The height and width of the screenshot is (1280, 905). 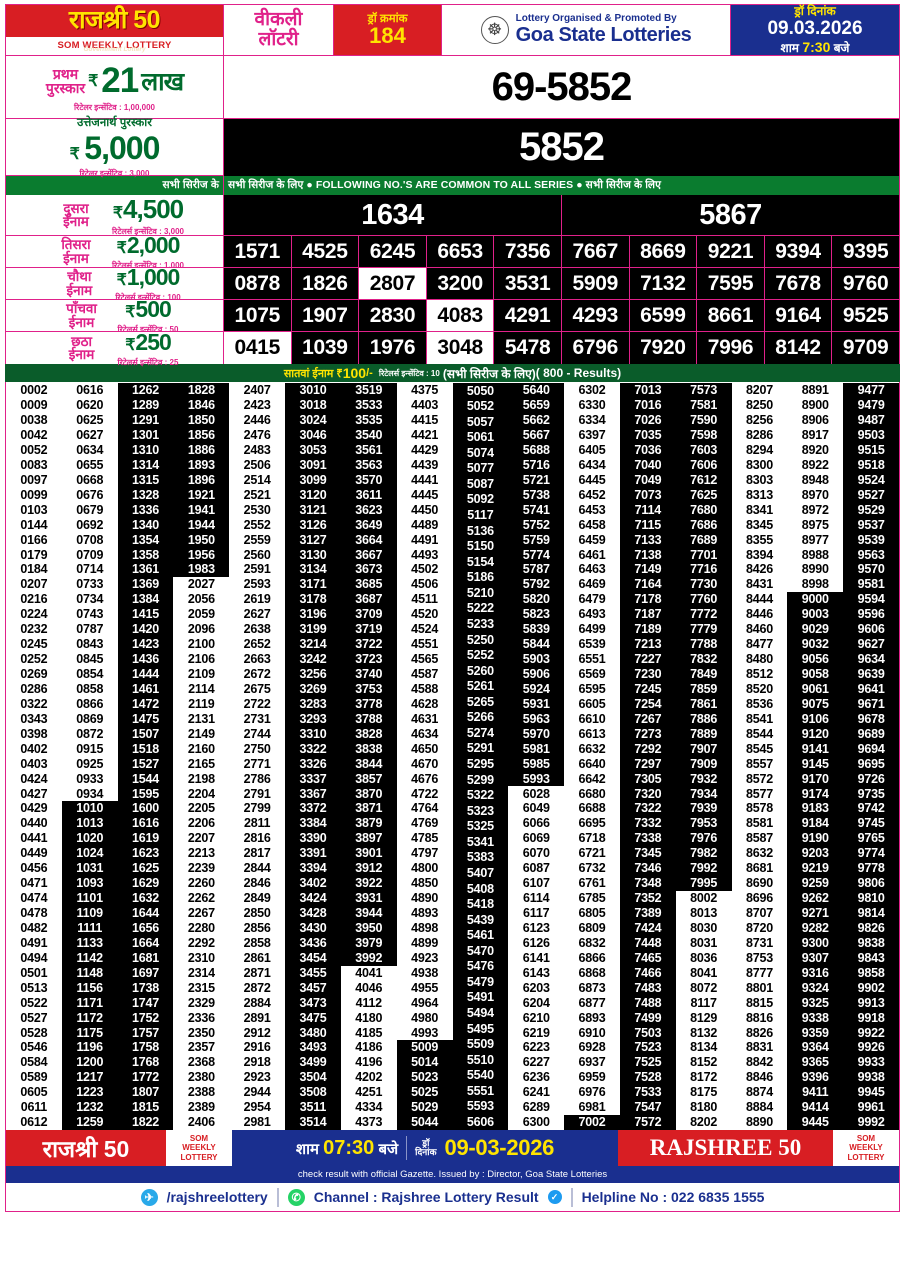 I want to click on grid-number-cell: 3326, so click(x=313, y=764).